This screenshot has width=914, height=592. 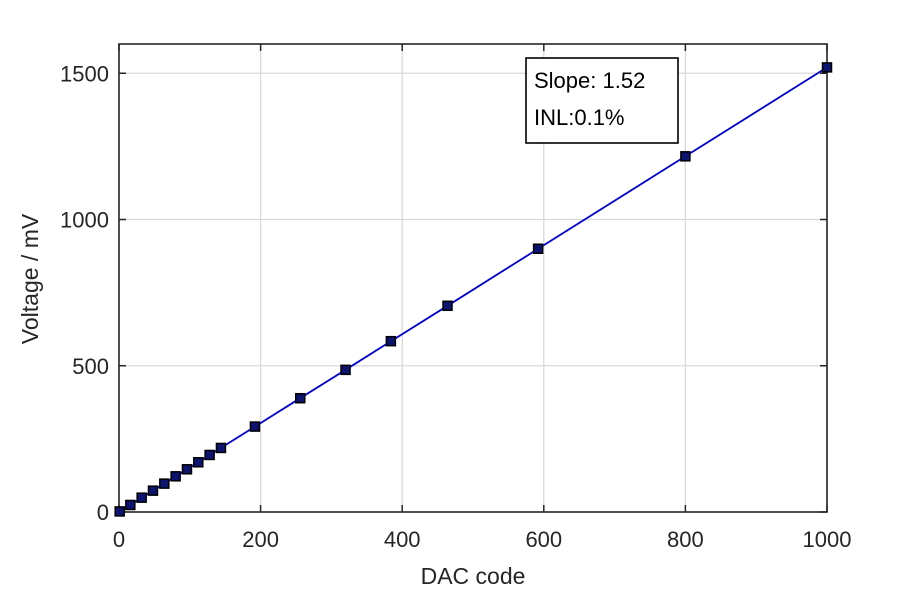 What do you see at coordinates (84, 220) in the screenshot?
I see `y-tick-label: 1000` at bounding box center [84, 220].